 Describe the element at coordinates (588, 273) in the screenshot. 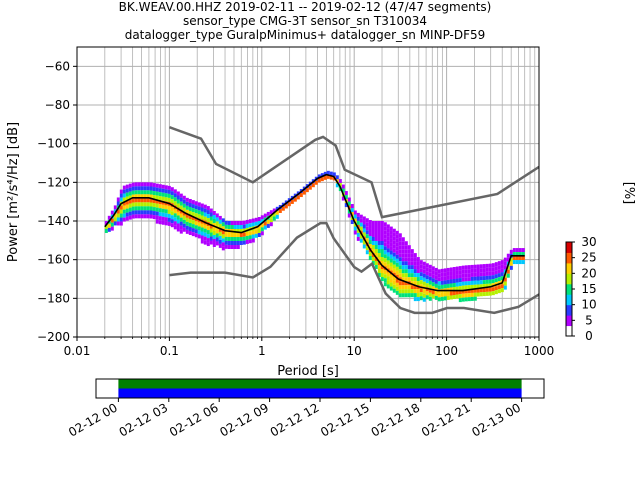

I see `colorbar-tick-label: 20` at that location.